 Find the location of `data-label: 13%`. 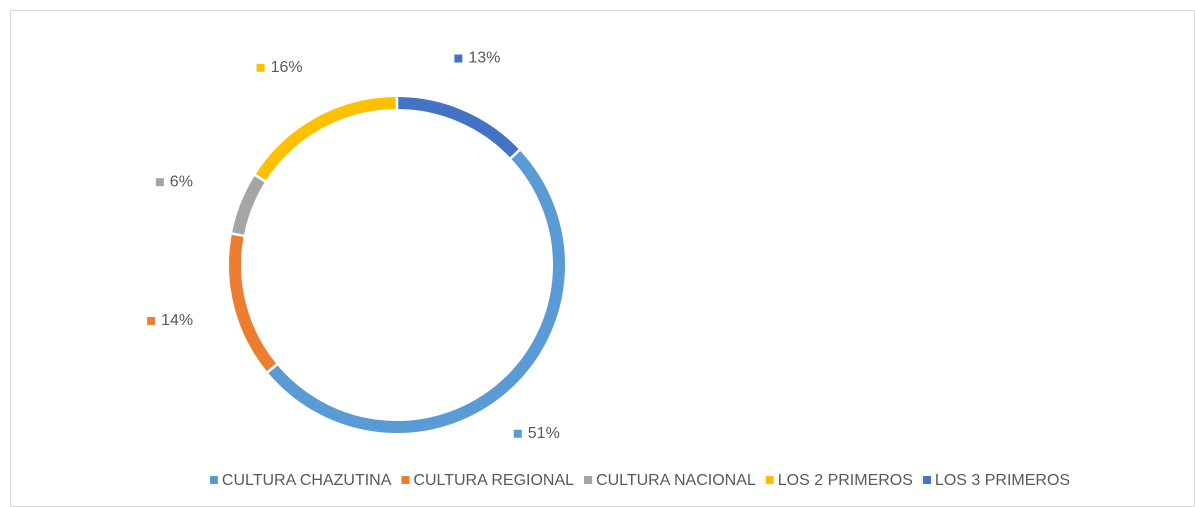

data-label: 13% is located at coordinates (484, 58).